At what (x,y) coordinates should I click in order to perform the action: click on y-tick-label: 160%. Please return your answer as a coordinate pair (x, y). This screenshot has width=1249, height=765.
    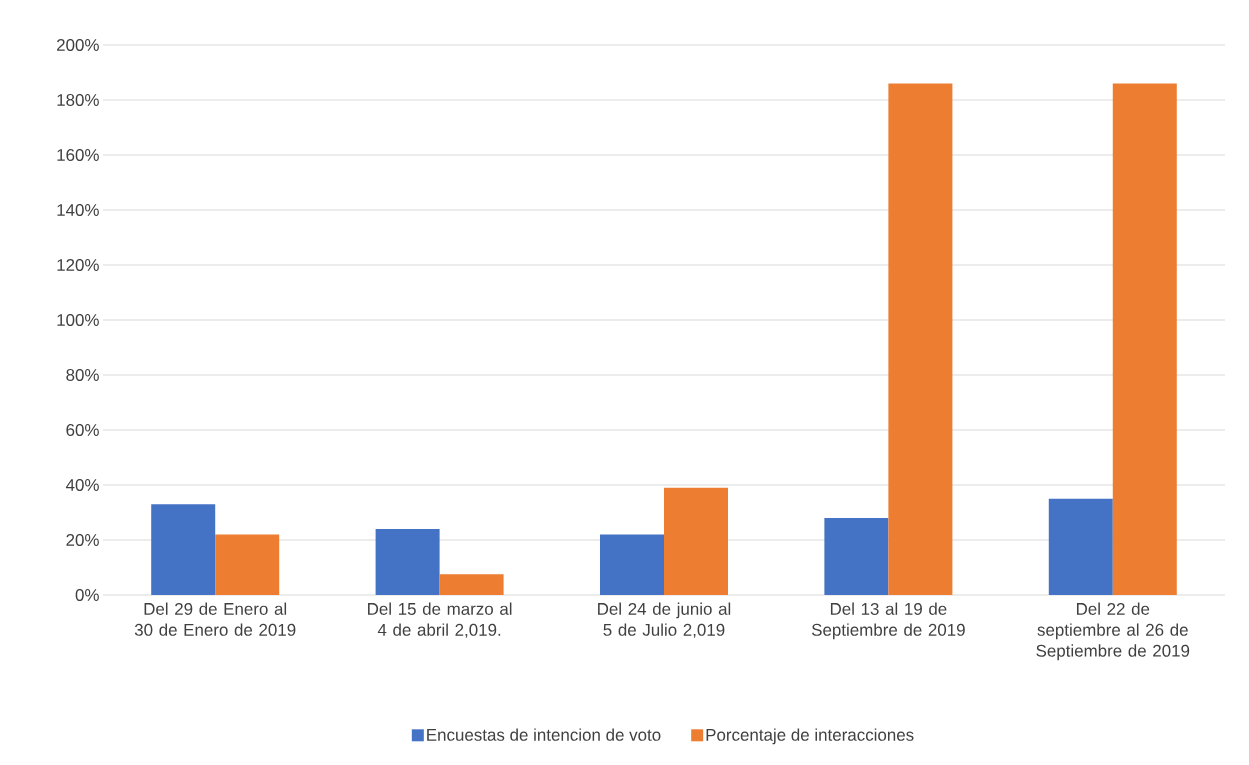
    Looking at the image, I should click on (78, 154).